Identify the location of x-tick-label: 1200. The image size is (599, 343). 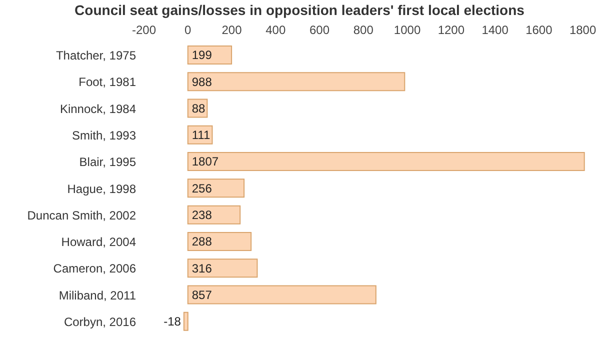
(451, 30).